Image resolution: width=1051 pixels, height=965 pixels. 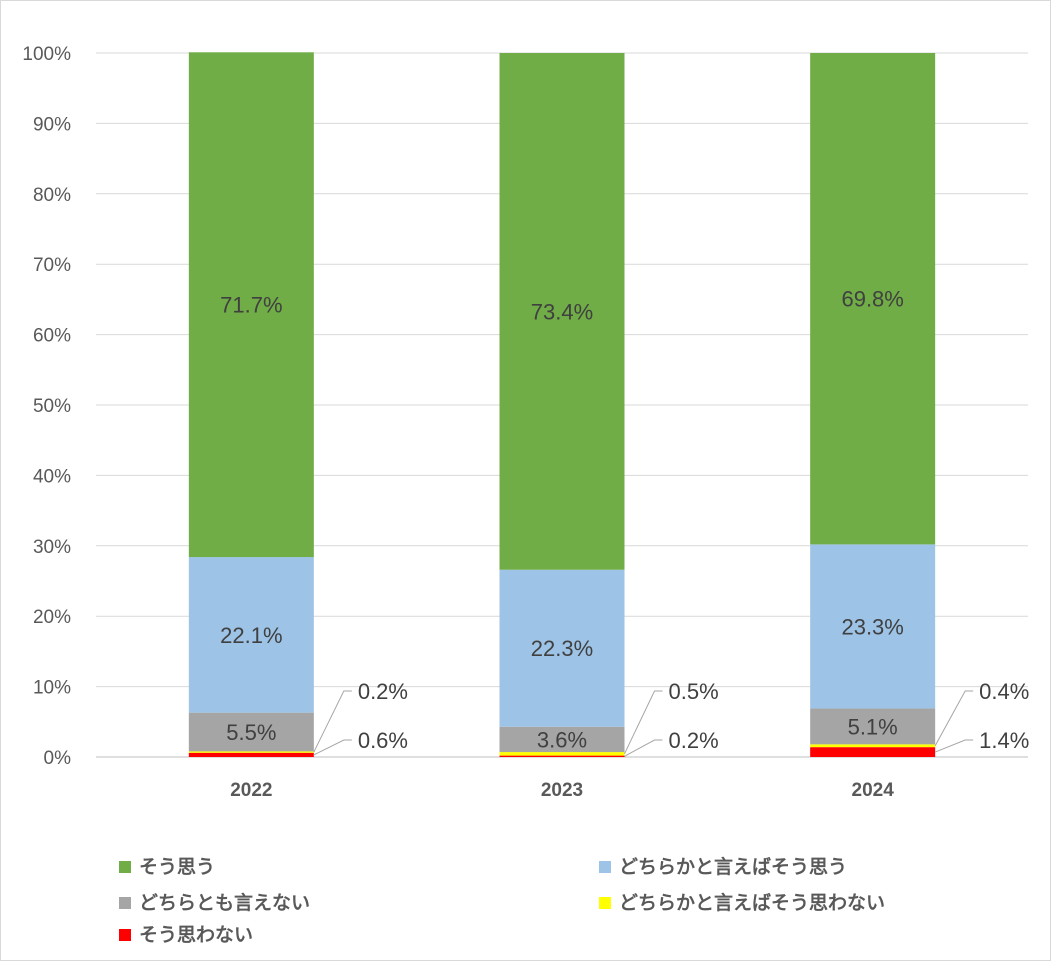 What do you see at coordinates (224, 902) in the screenshot?
I see `legend-label: どちらとも言えない` at bounding box center [224, 902].